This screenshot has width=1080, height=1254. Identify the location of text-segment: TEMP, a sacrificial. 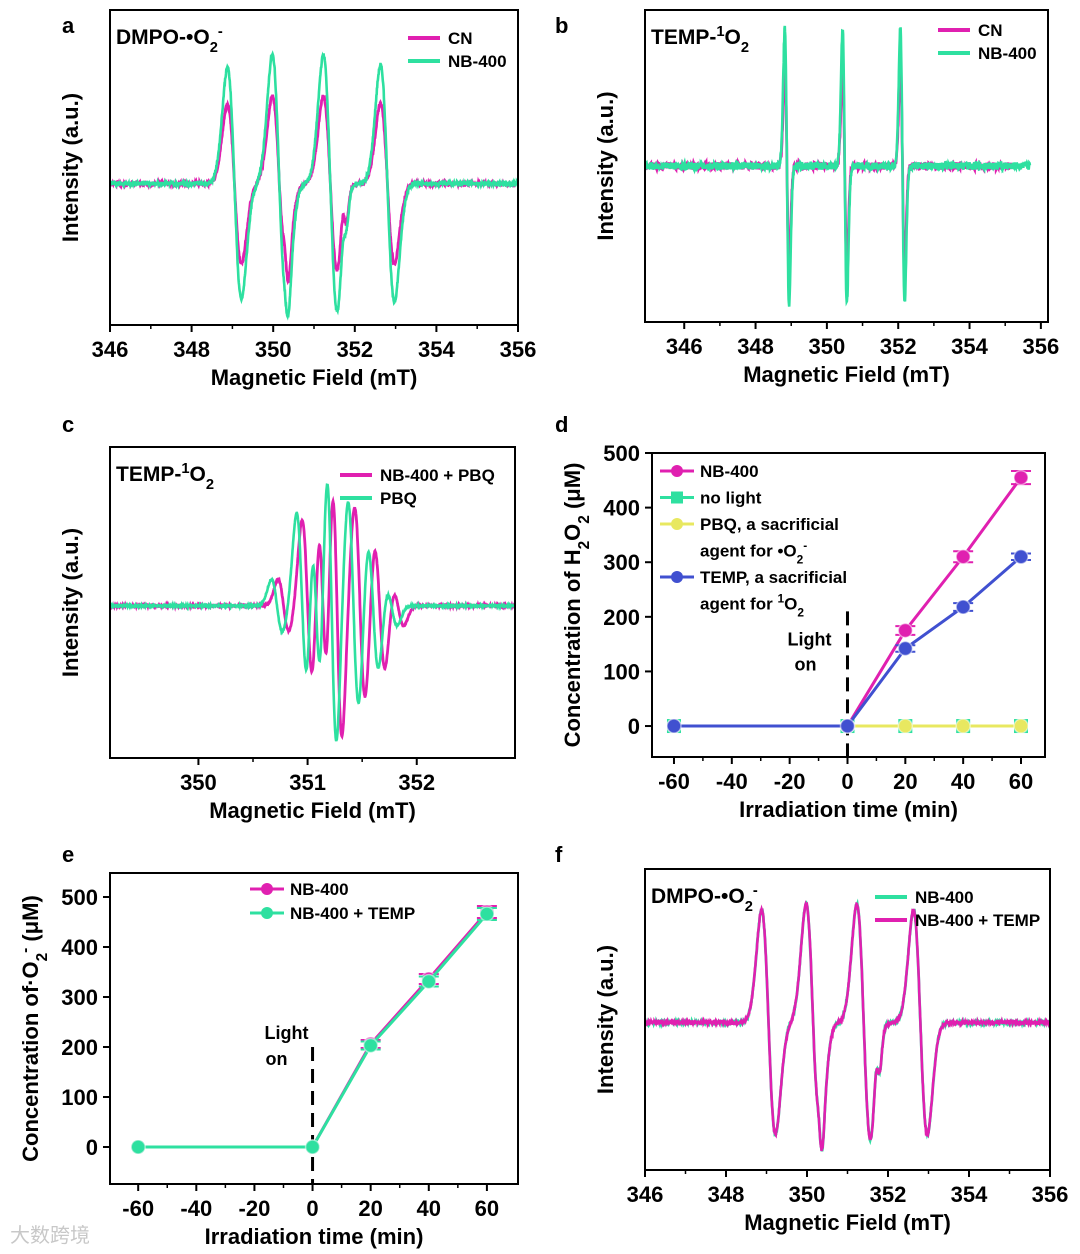
(773, 577).